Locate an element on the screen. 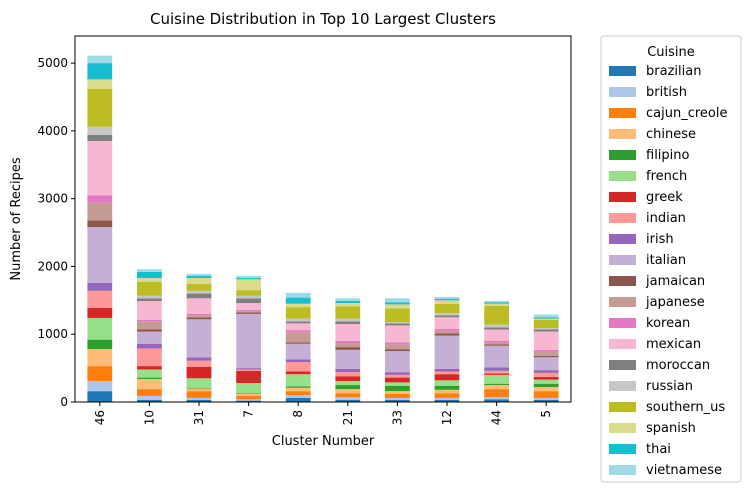  legend-swatch-vietnamese is located at coordinates (622, 470).